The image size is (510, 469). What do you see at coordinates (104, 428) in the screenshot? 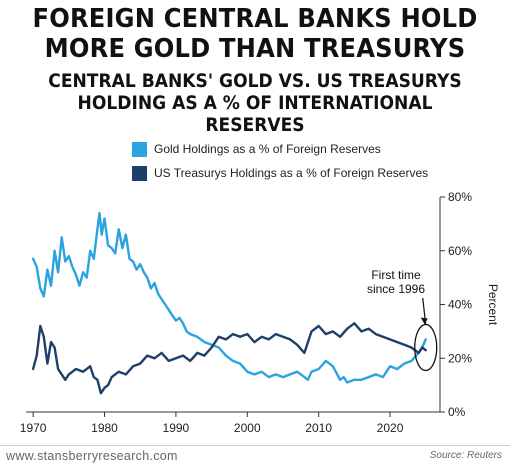
I see `x-tick-label: 1980` at bounding box center [104, 428].